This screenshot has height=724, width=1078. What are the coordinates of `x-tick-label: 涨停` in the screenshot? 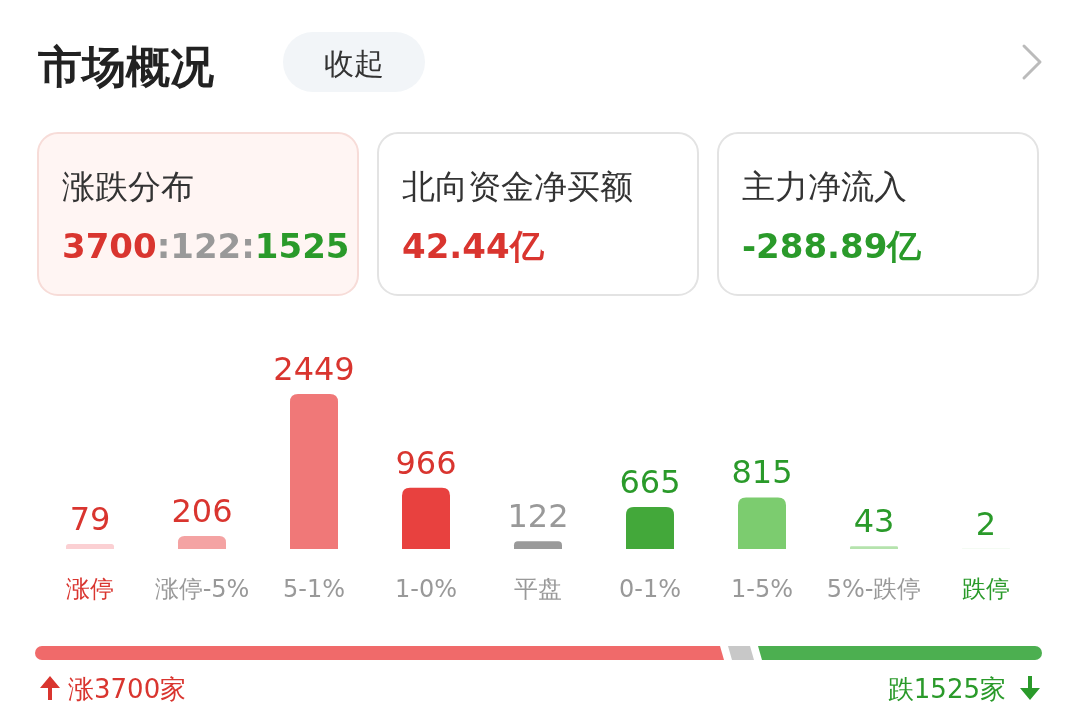 It's located at (90, 589).